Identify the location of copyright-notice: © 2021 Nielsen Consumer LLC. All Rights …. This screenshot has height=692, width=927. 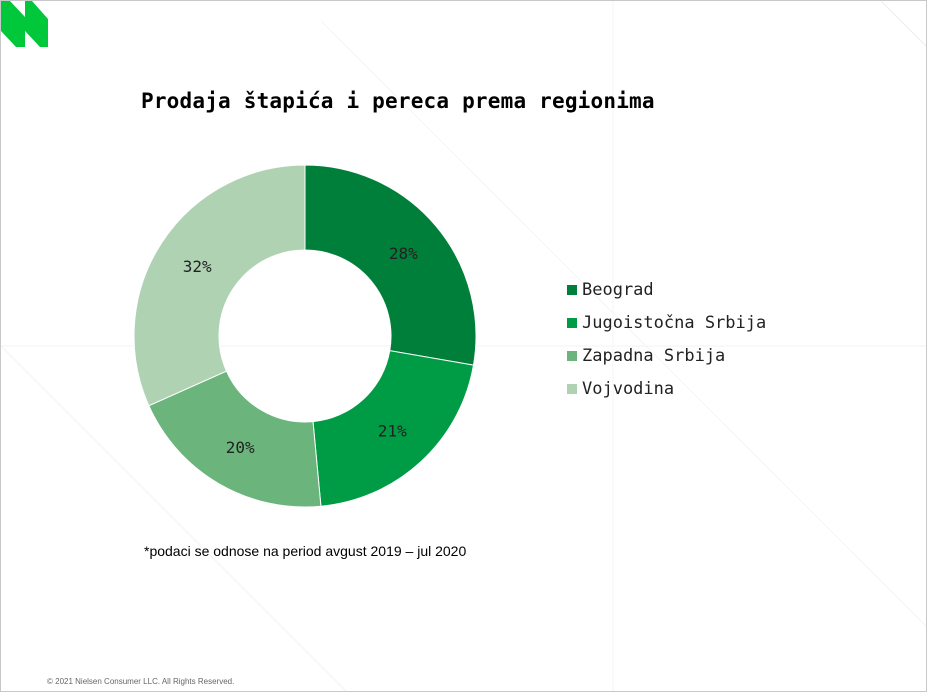
(141, 681).